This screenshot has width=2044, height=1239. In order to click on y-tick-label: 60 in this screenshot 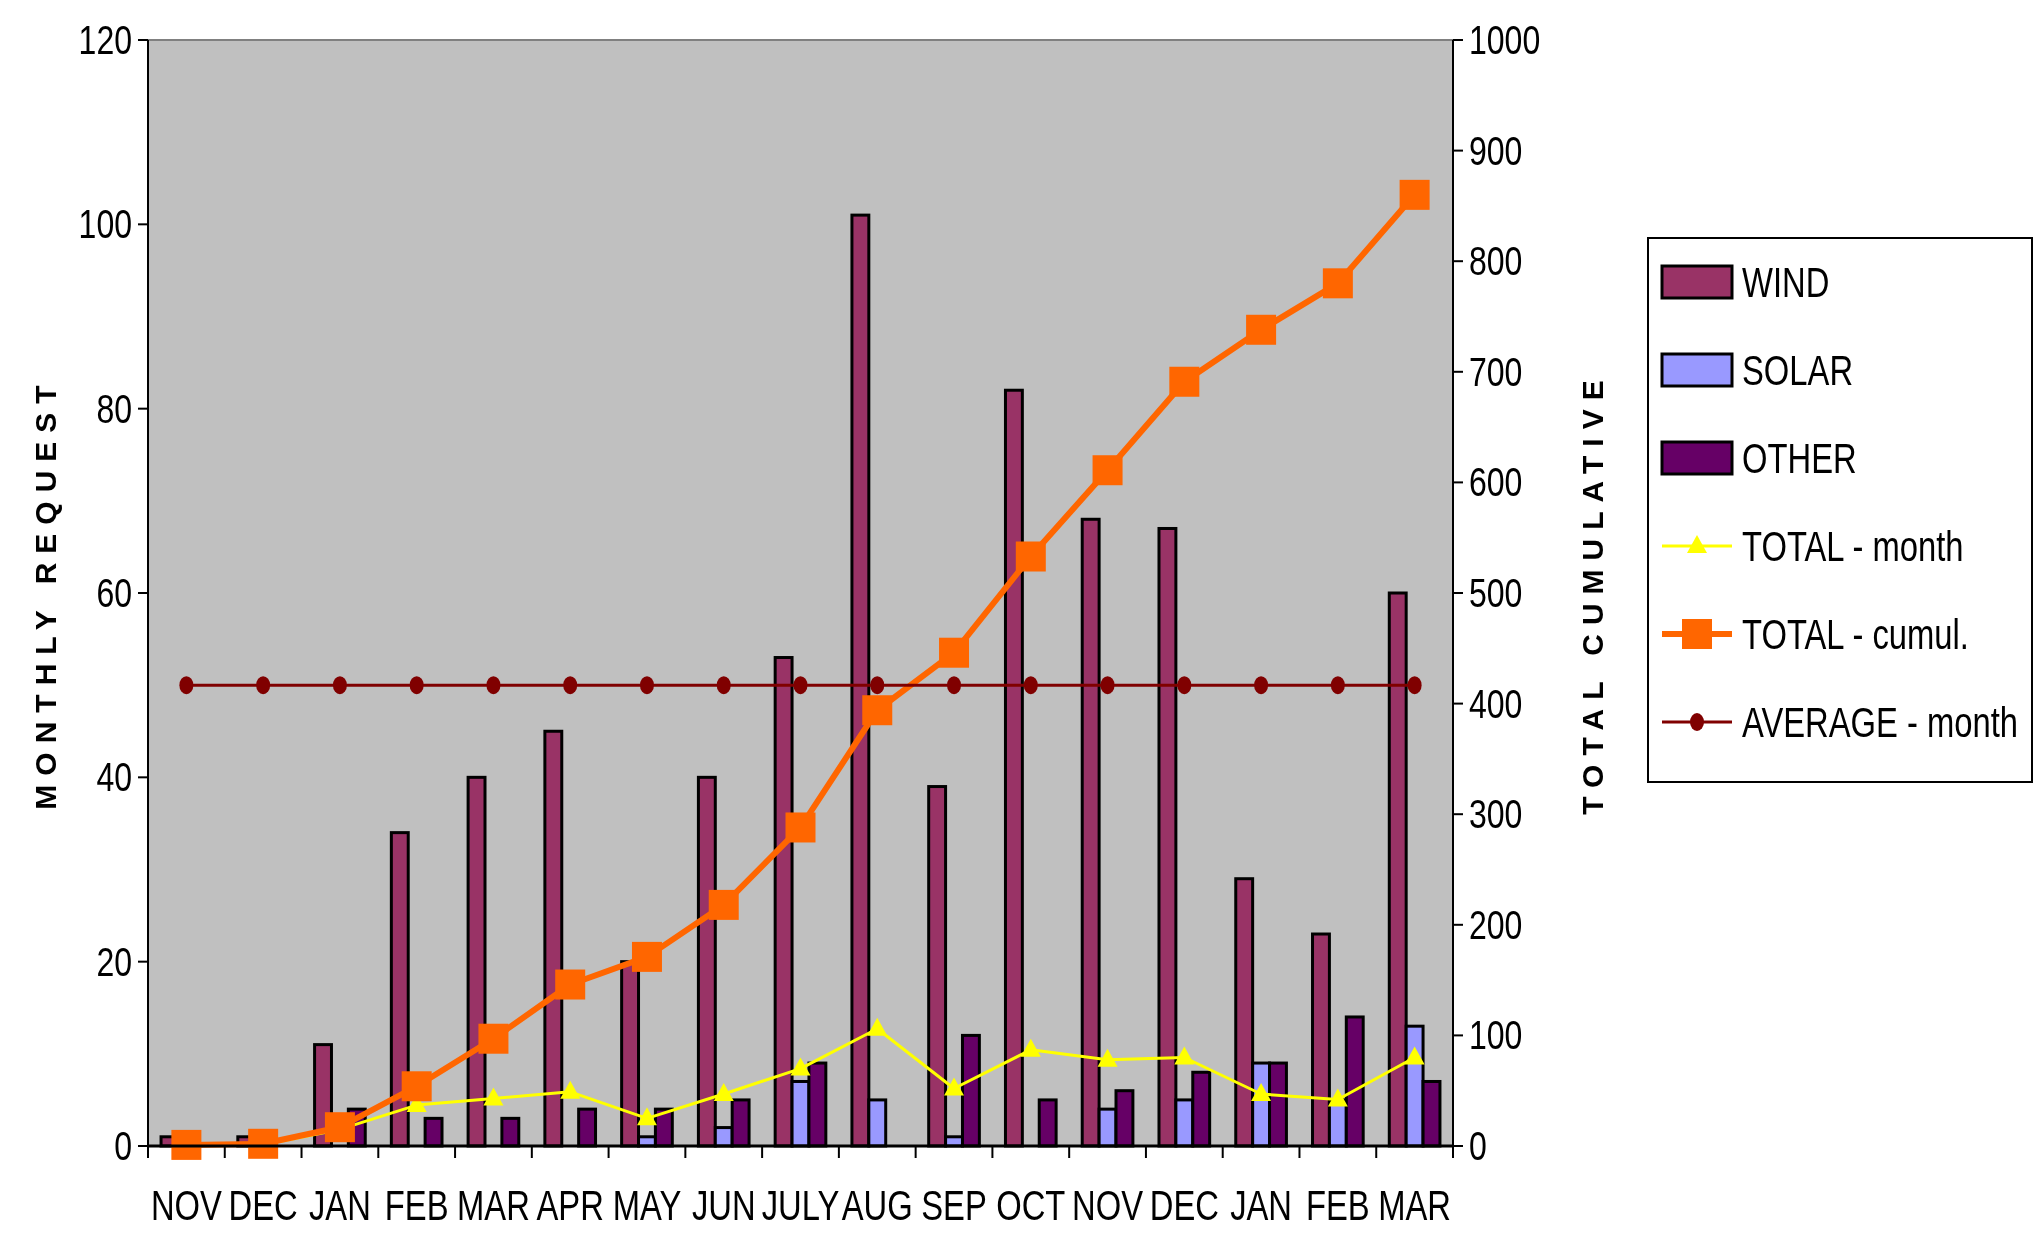, I will do `click(114, 593)`.